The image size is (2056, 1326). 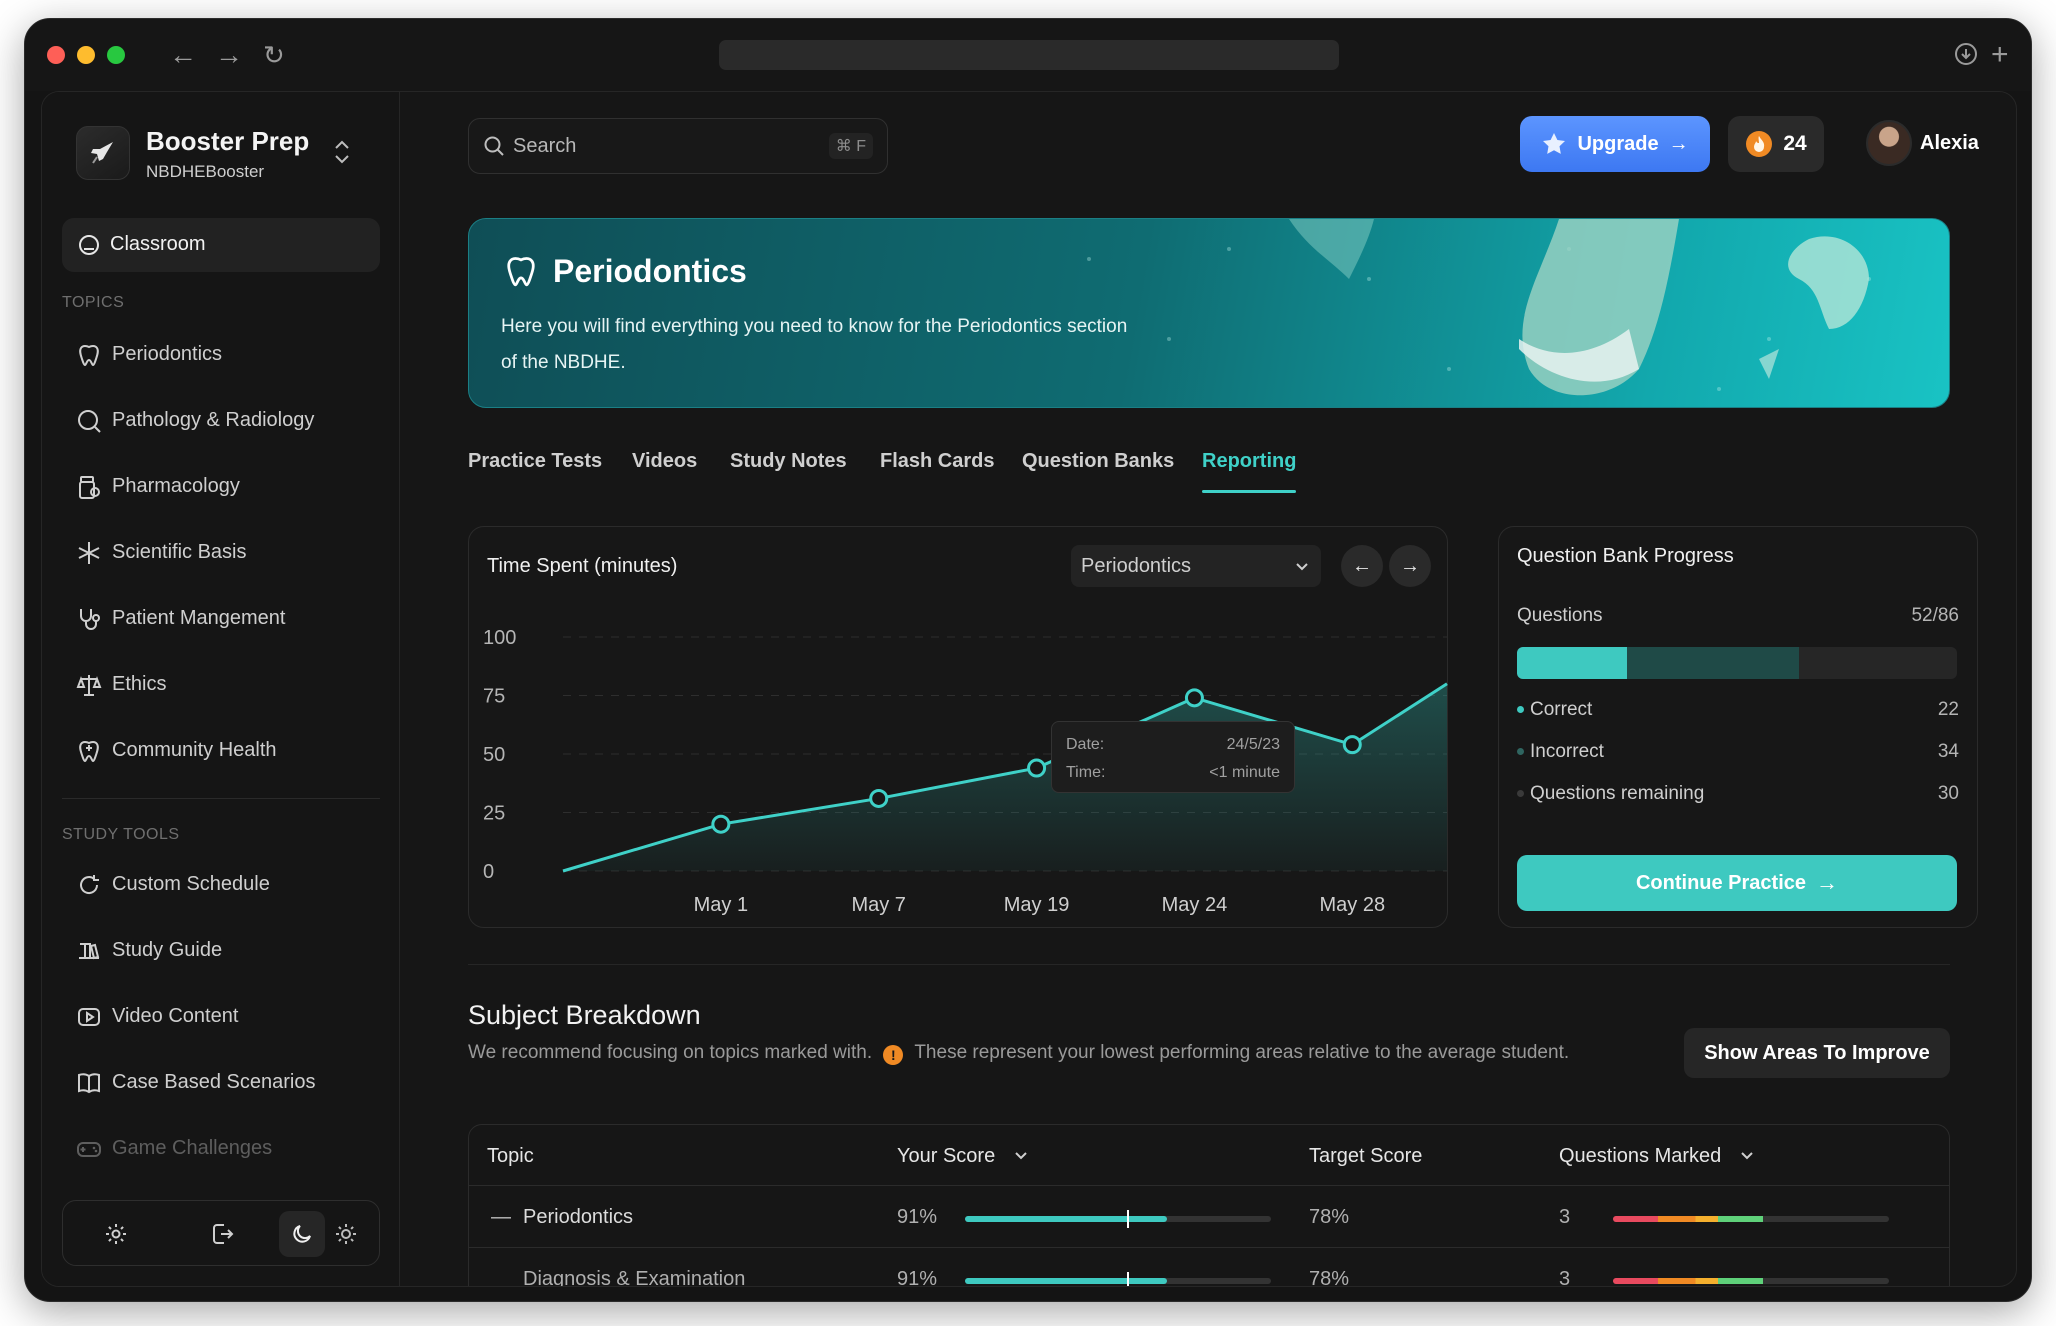 I want to click on sidebar-item-periodontics: Periodontics, so click(x=222, y=354).